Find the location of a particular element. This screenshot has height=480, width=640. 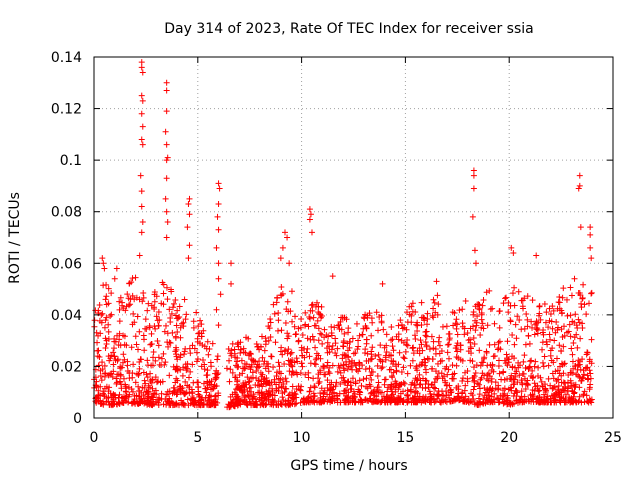

x-tick-label: 15 is located at coordinates (405, 438).